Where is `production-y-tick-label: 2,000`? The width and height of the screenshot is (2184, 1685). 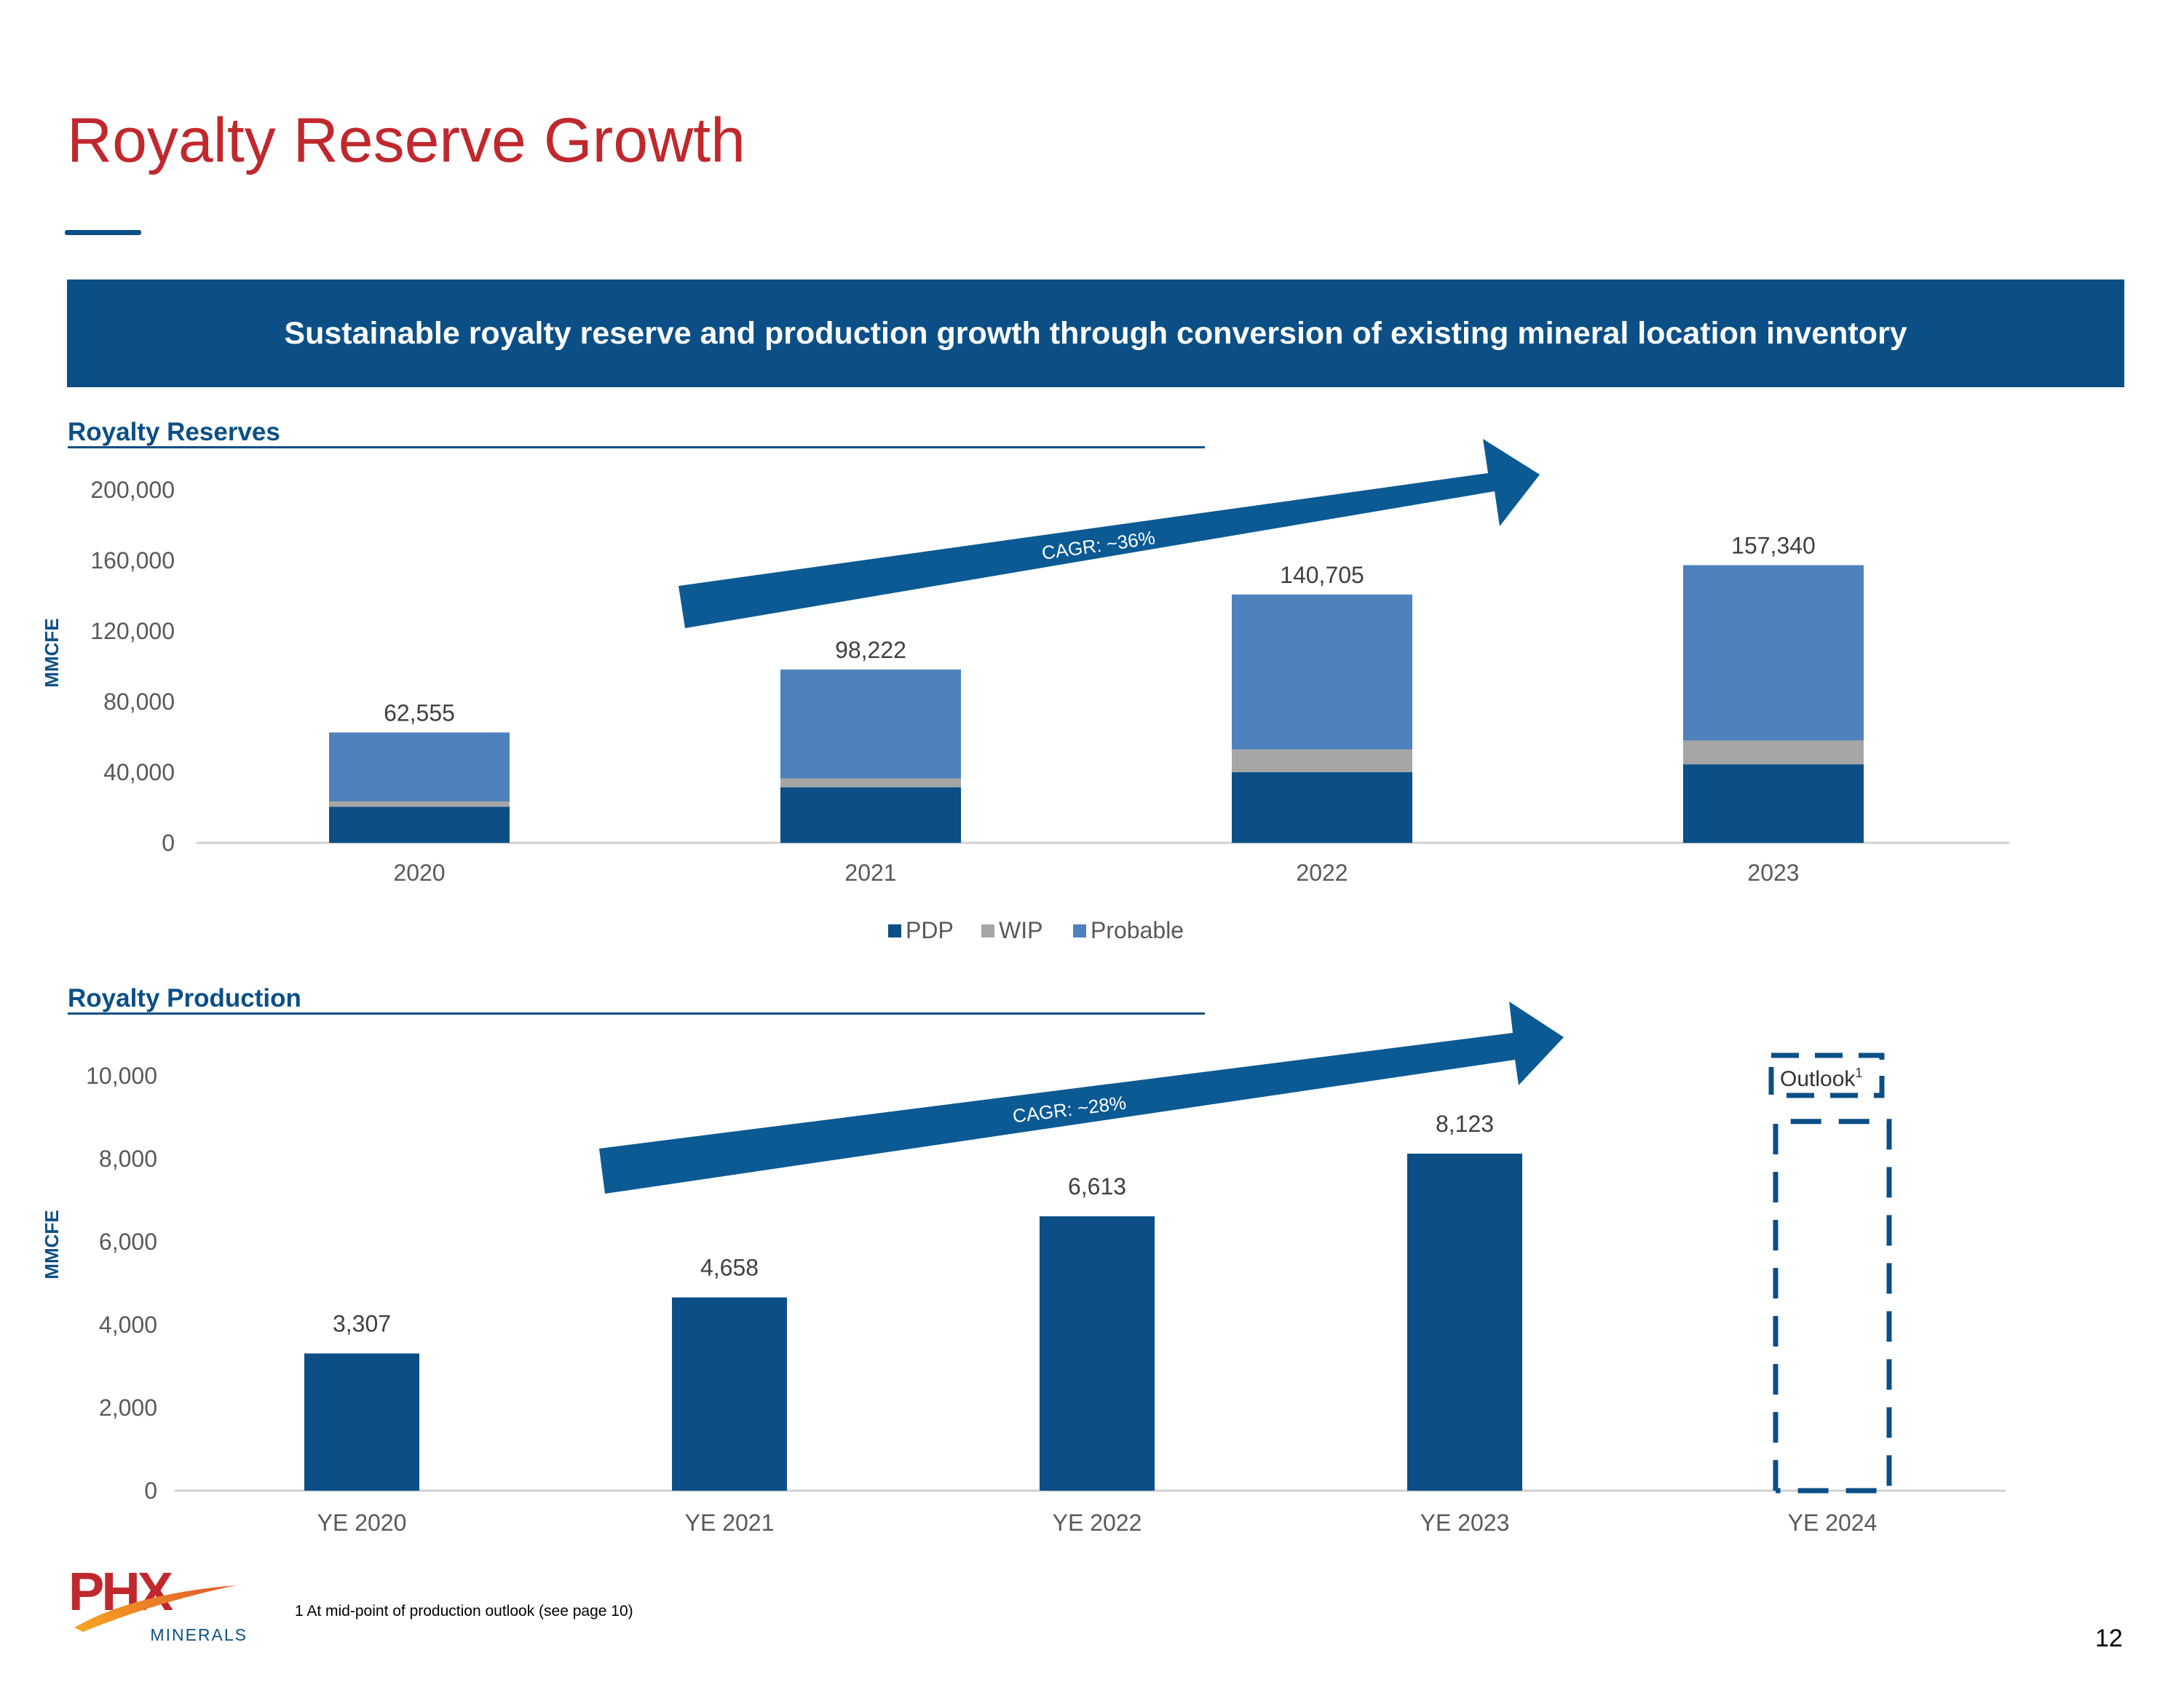 production-y-tick-label: 2,000 is located at coordinates (128, 1408).